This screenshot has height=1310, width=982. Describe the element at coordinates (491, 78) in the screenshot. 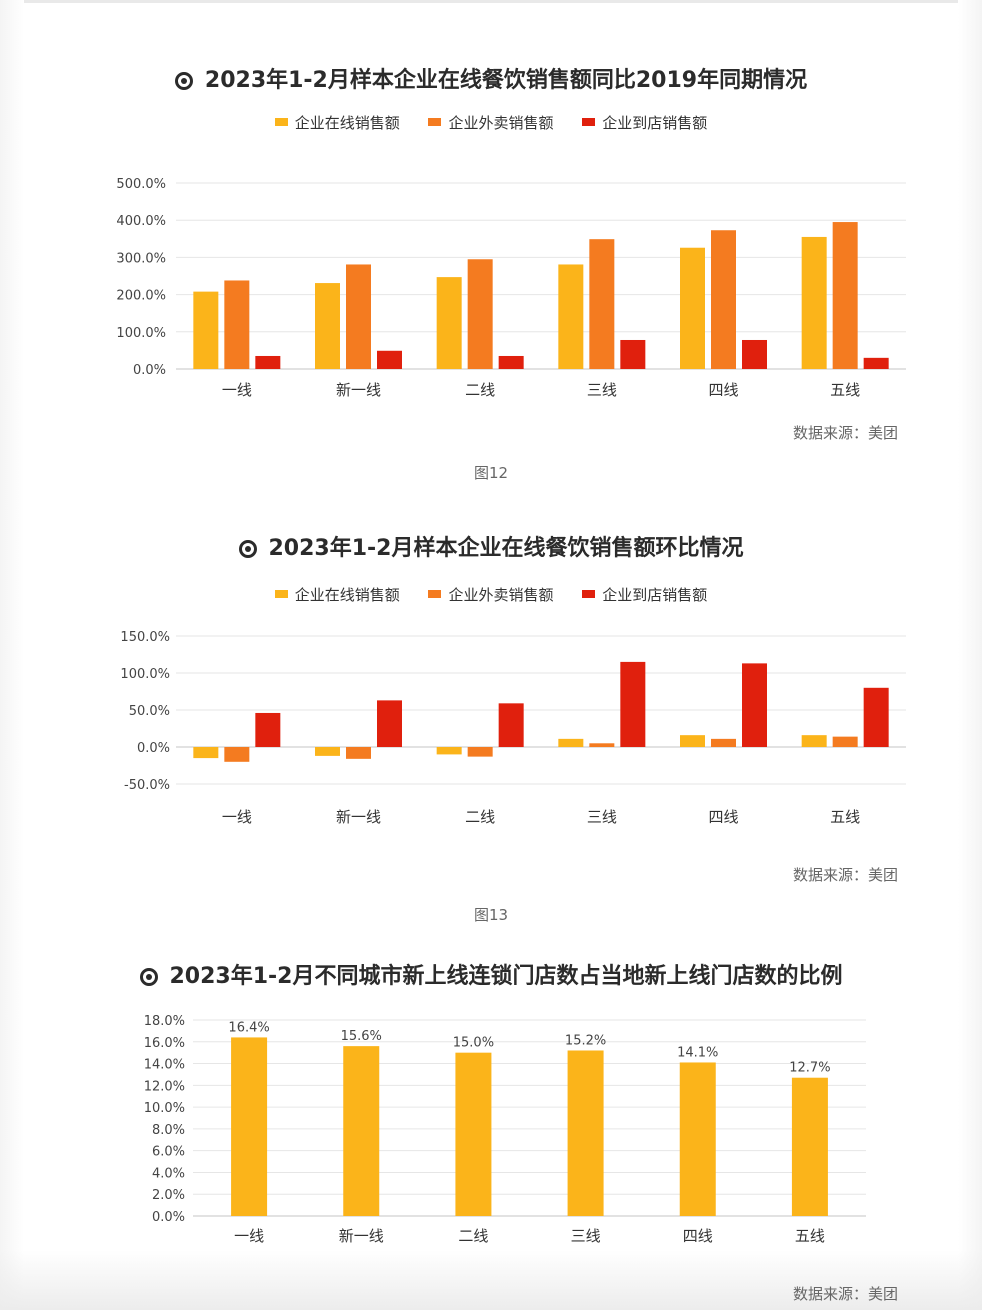

I see `chart1-title: 2023年1-2月样本企业在线餐饮销售额同比2019年同期情况` at that location.